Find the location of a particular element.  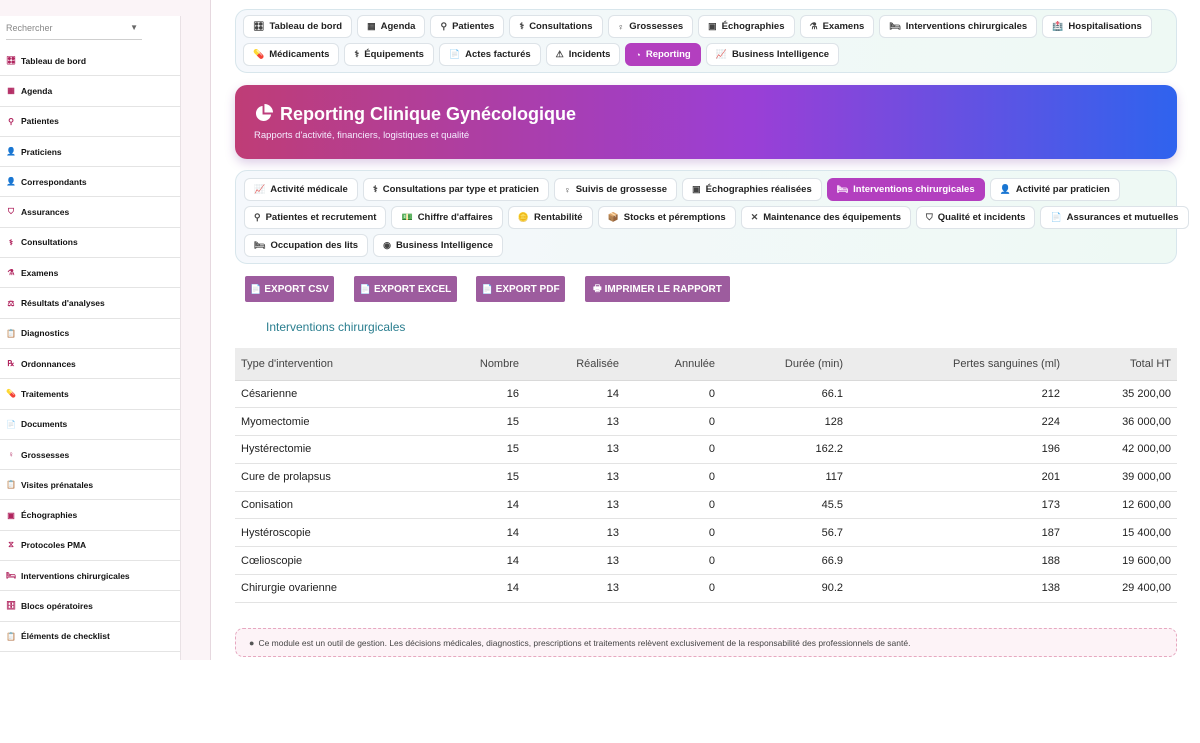

report-tab-echographies-realisees: ▣ Échographies réalisées is located at coordinates (752, 189).